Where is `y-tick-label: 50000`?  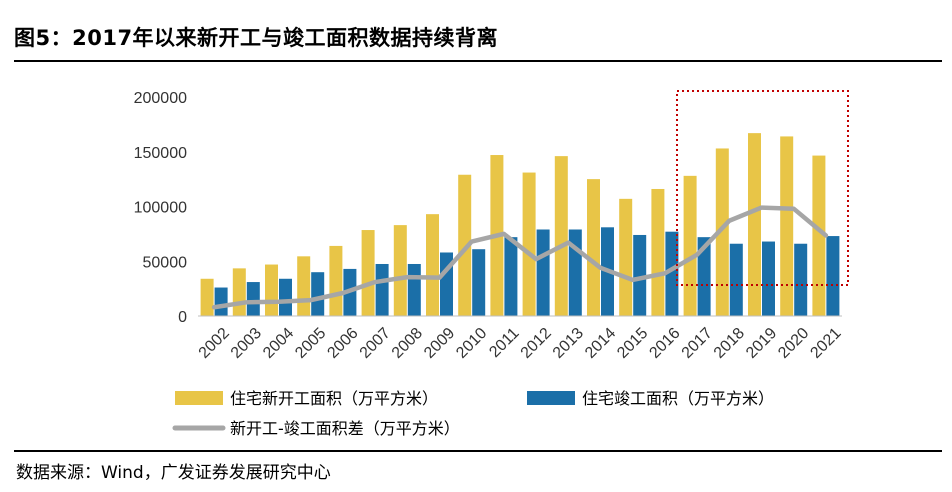 y-tick-label: 50000 is located at coordinates (165, 262).